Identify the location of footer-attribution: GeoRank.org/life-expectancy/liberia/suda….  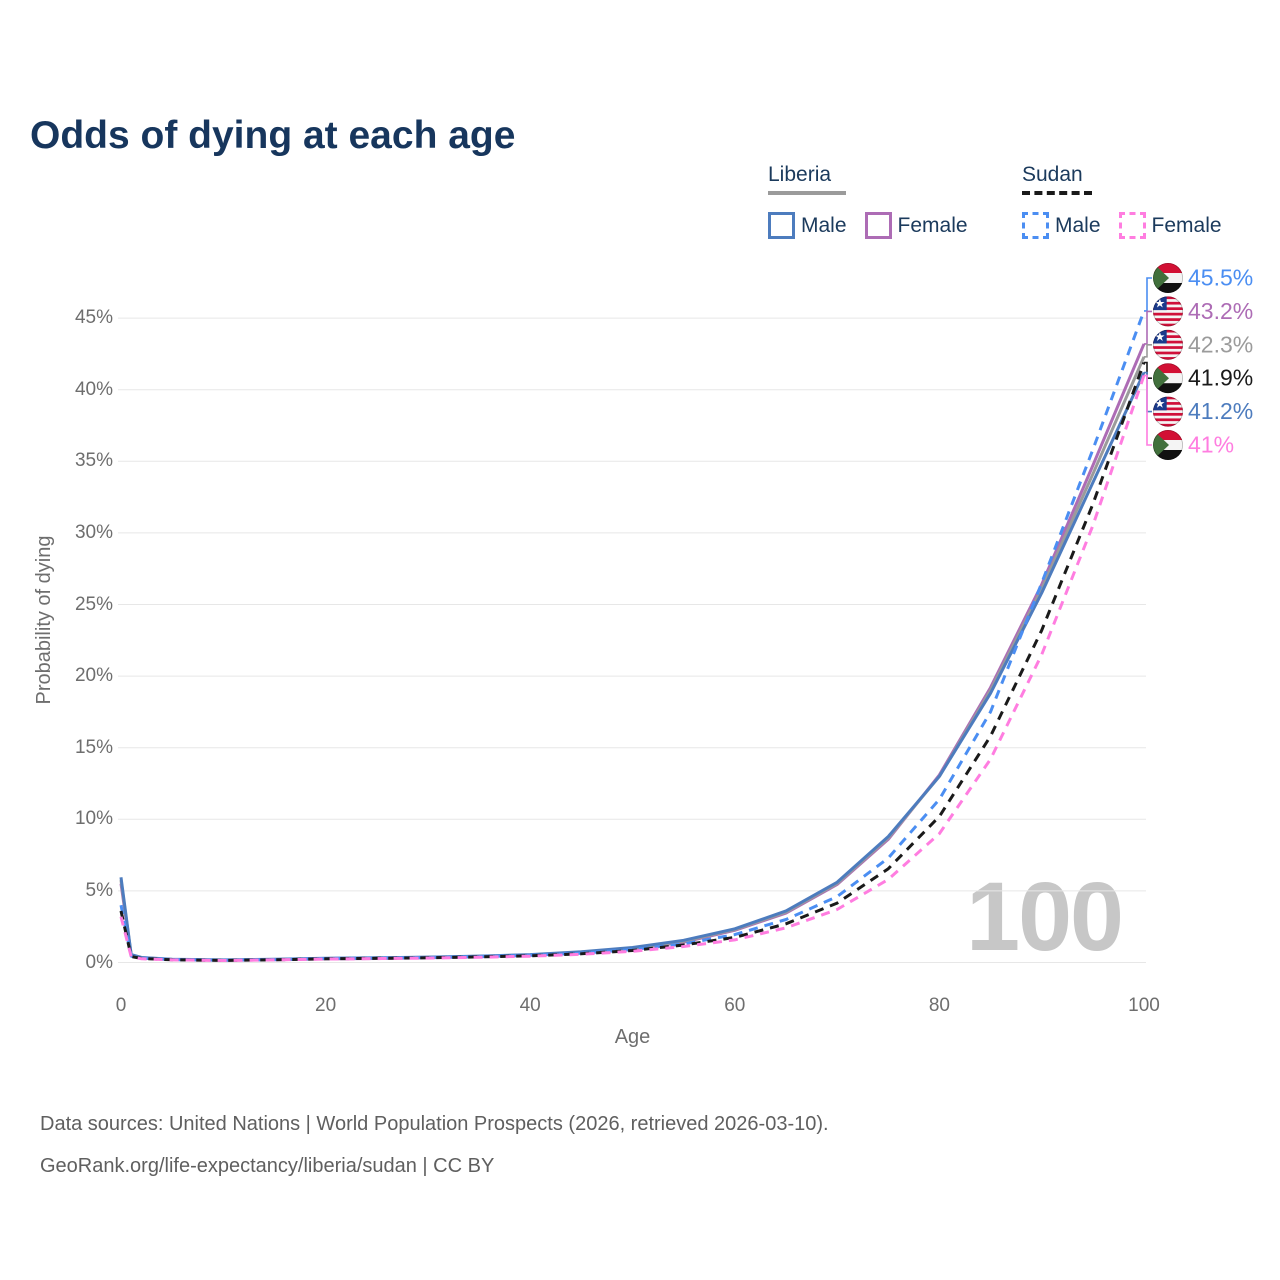
(267, 1166).